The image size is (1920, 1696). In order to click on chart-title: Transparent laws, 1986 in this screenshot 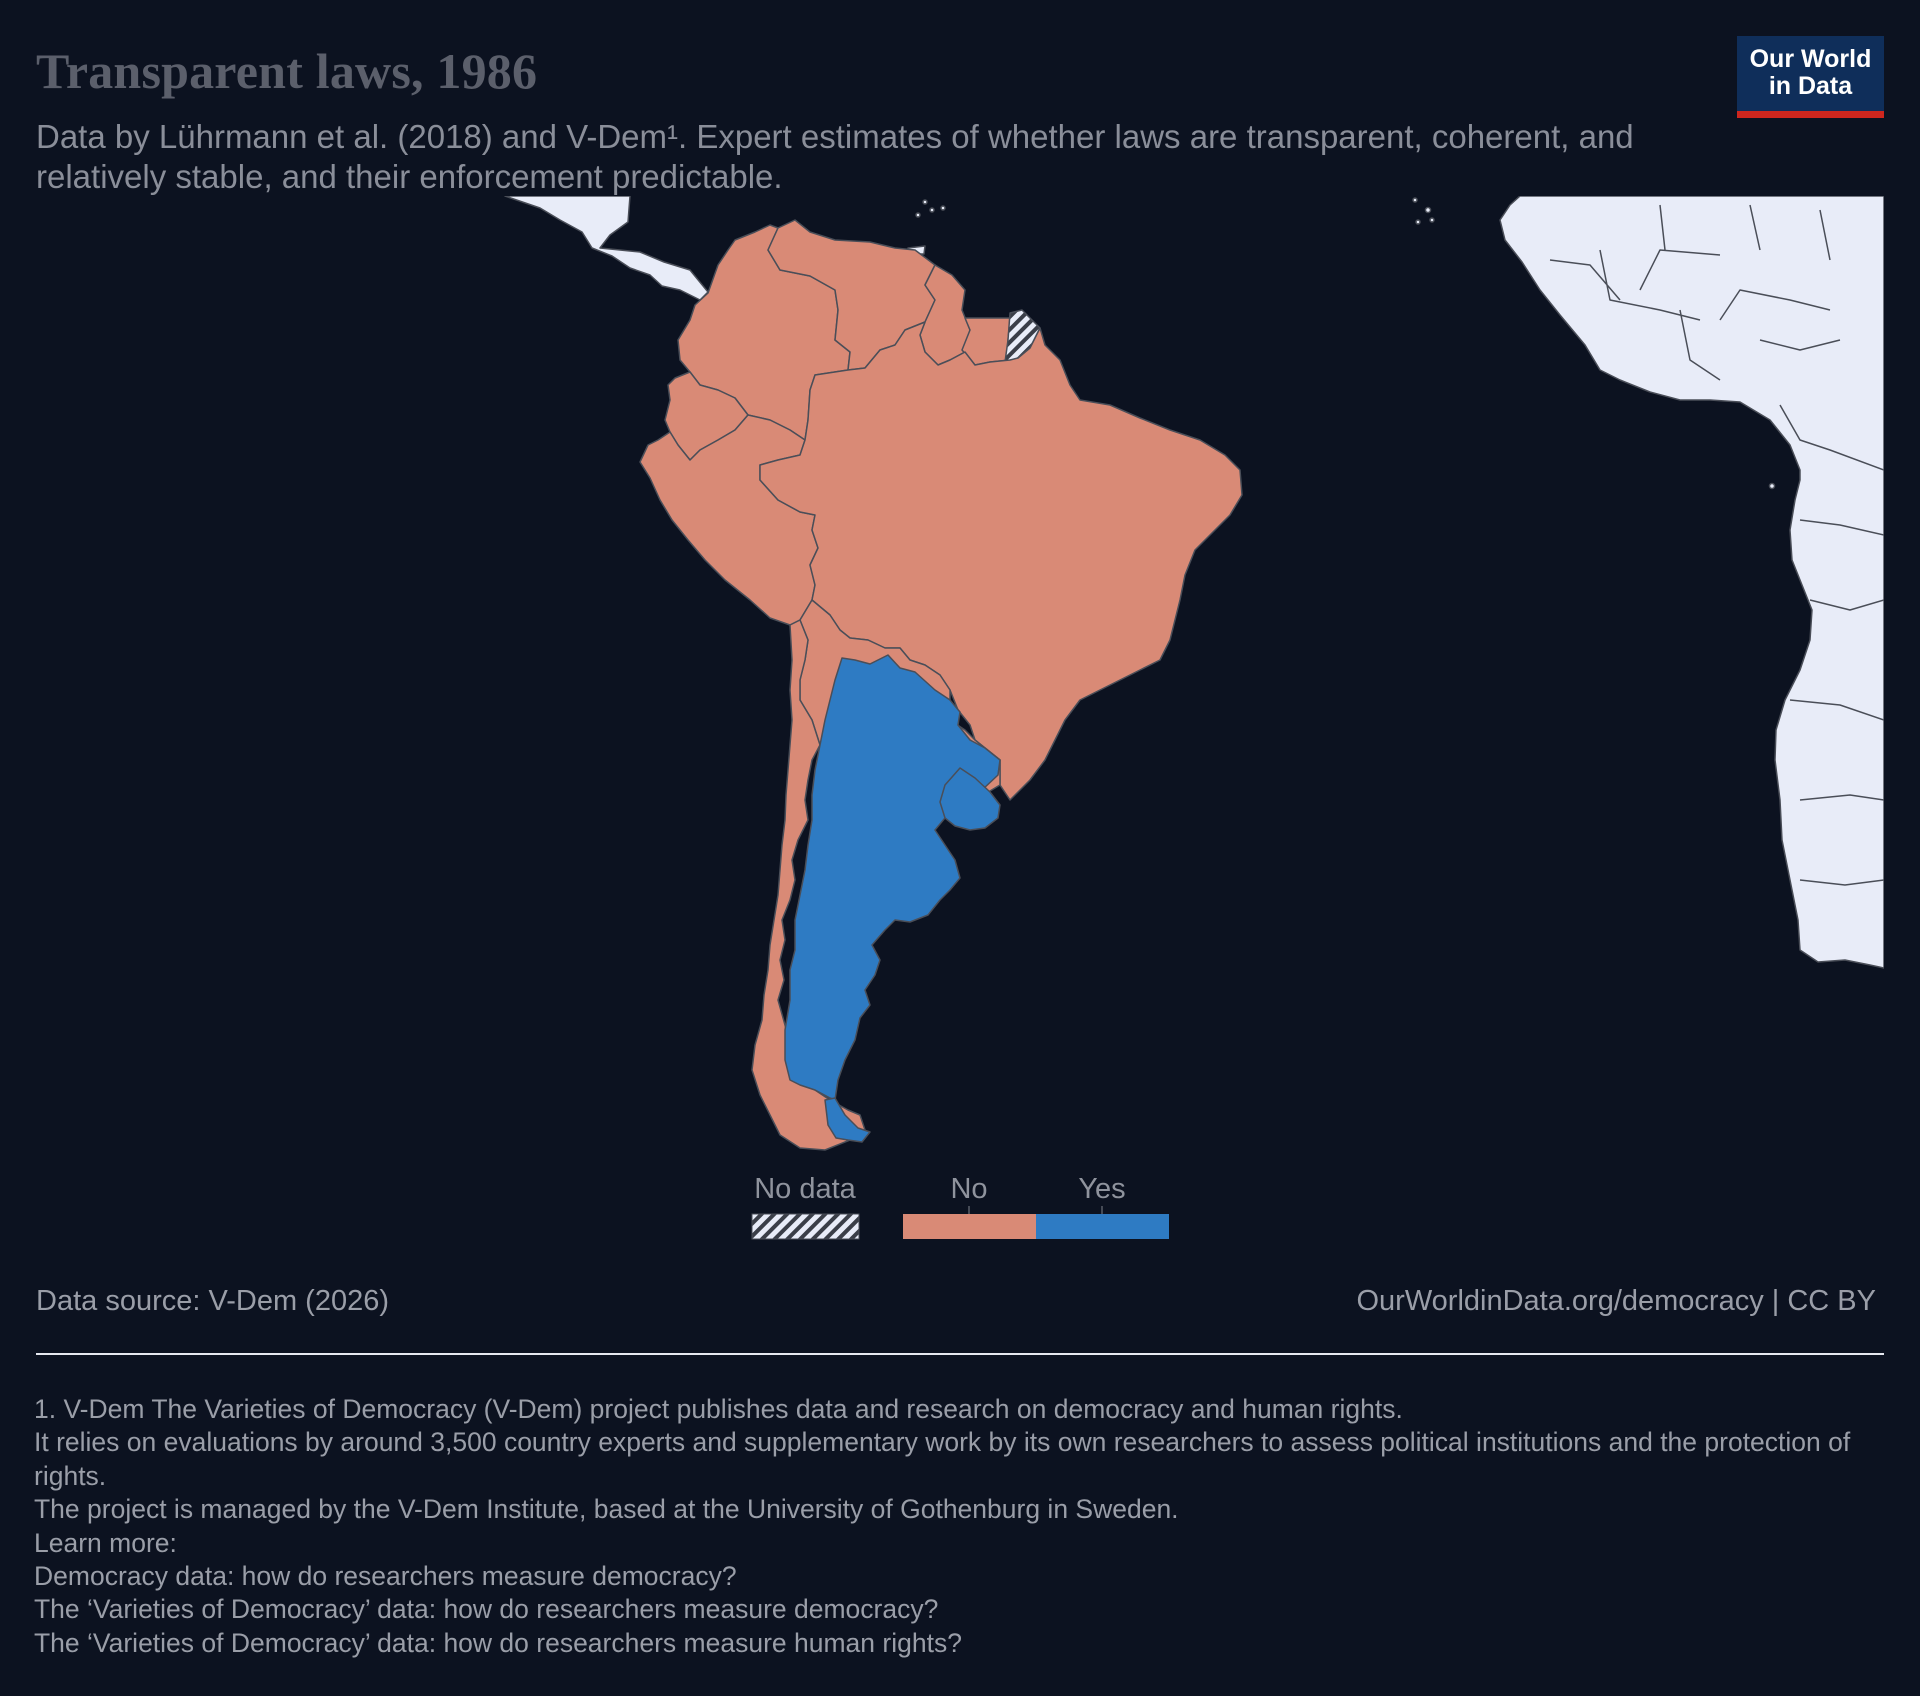, I will do `click(287, 71)`.